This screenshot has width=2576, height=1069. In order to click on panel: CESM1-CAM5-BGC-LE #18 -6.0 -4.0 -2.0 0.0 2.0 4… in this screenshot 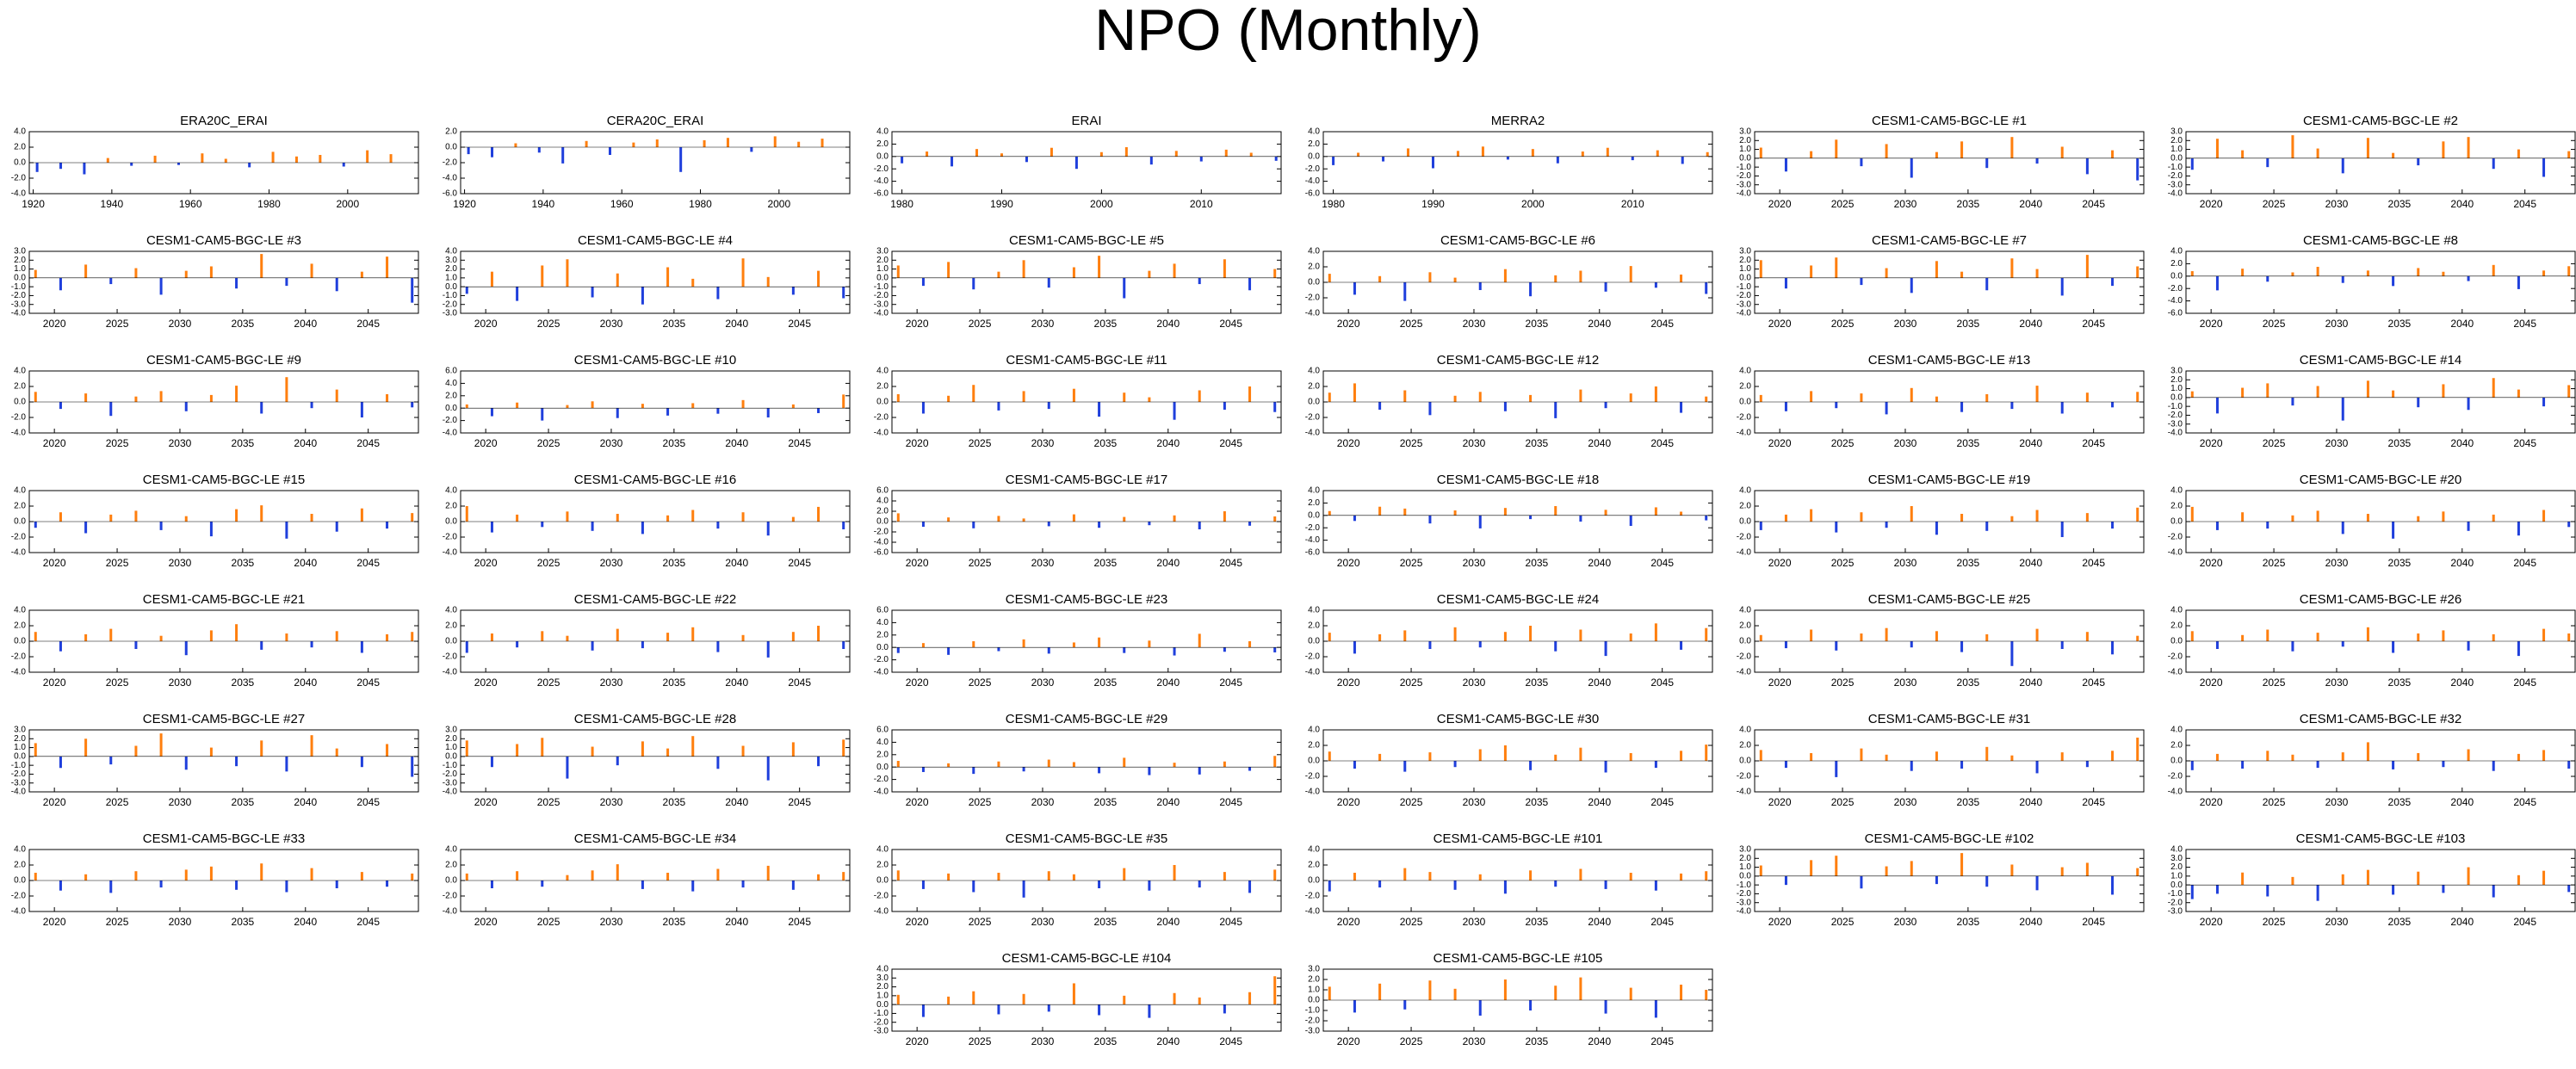, I will do `click(1509, 521)`.